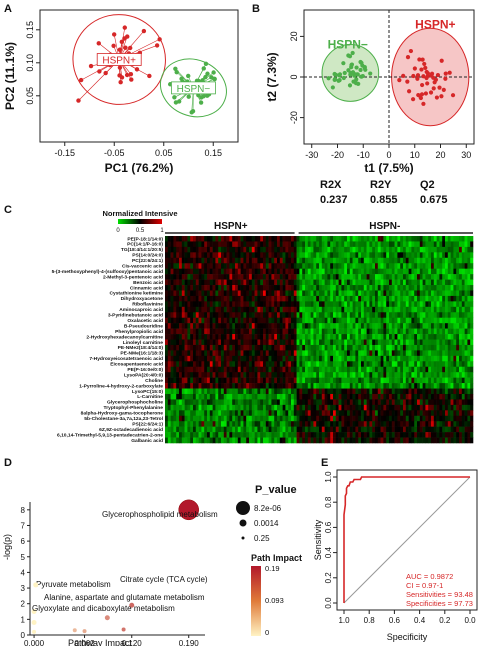 The width and height of the screenshot is (480, 646). I want to click on heatmap-row-label: 1-Pyrroline-4-hydroxy-2-carboxylate, so click(121, 386).